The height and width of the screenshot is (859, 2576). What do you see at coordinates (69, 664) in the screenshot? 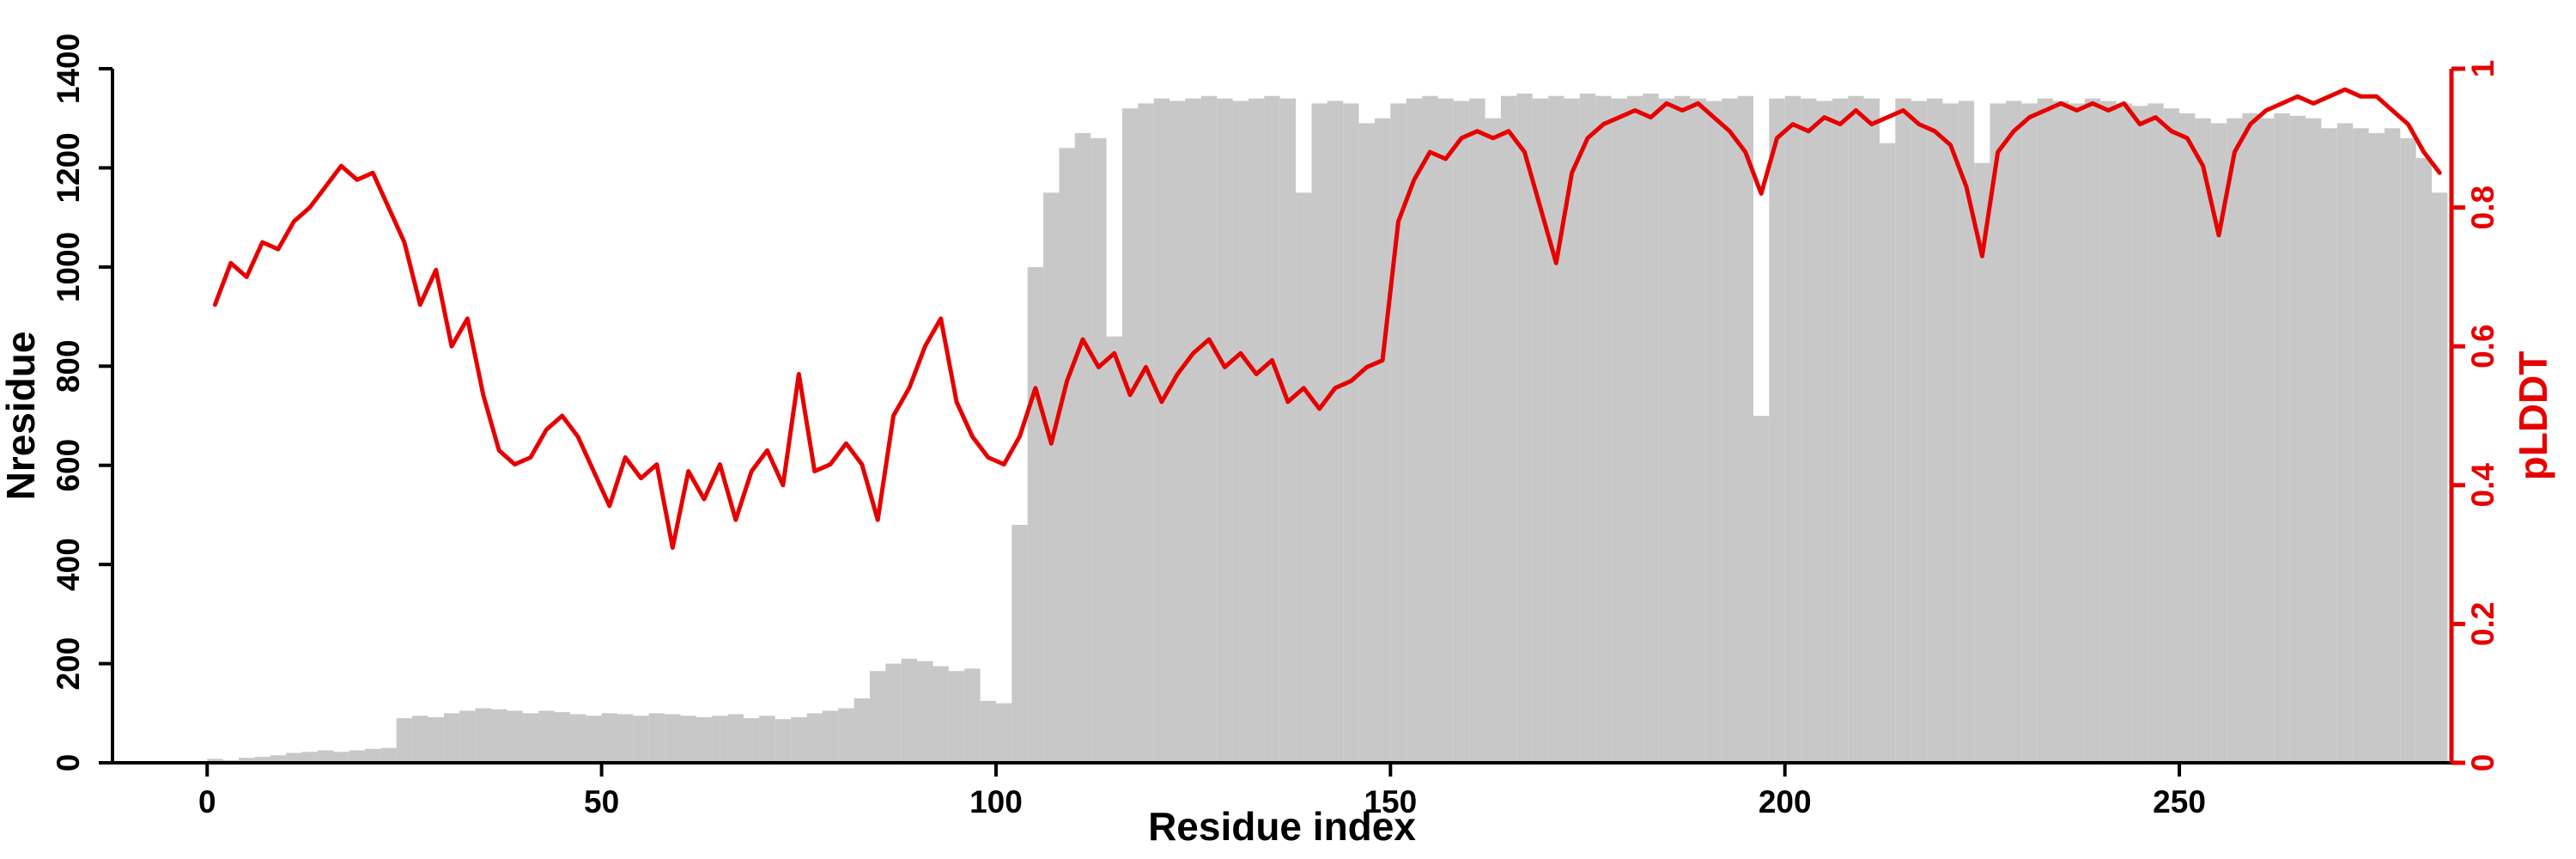
I see `y-left-tick-label: 200` at bounding box center [69, 664].